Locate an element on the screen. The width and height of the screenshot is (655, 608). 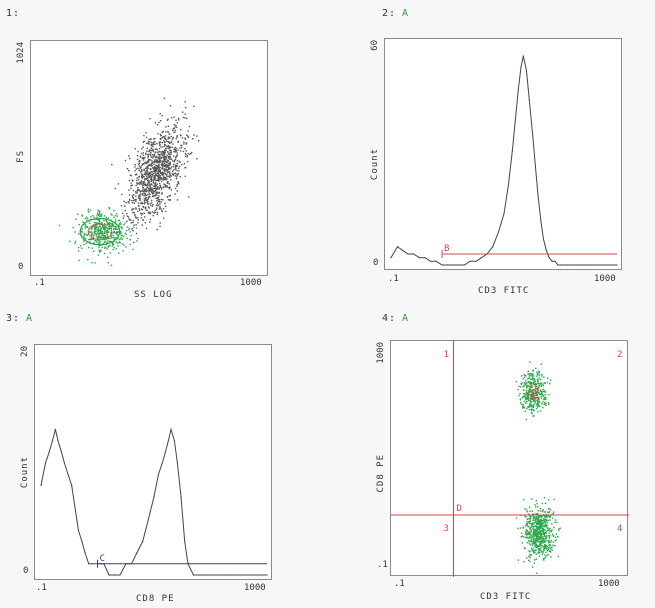
panel-3-xtick-min: .1 is located at coordinates (41, 588).